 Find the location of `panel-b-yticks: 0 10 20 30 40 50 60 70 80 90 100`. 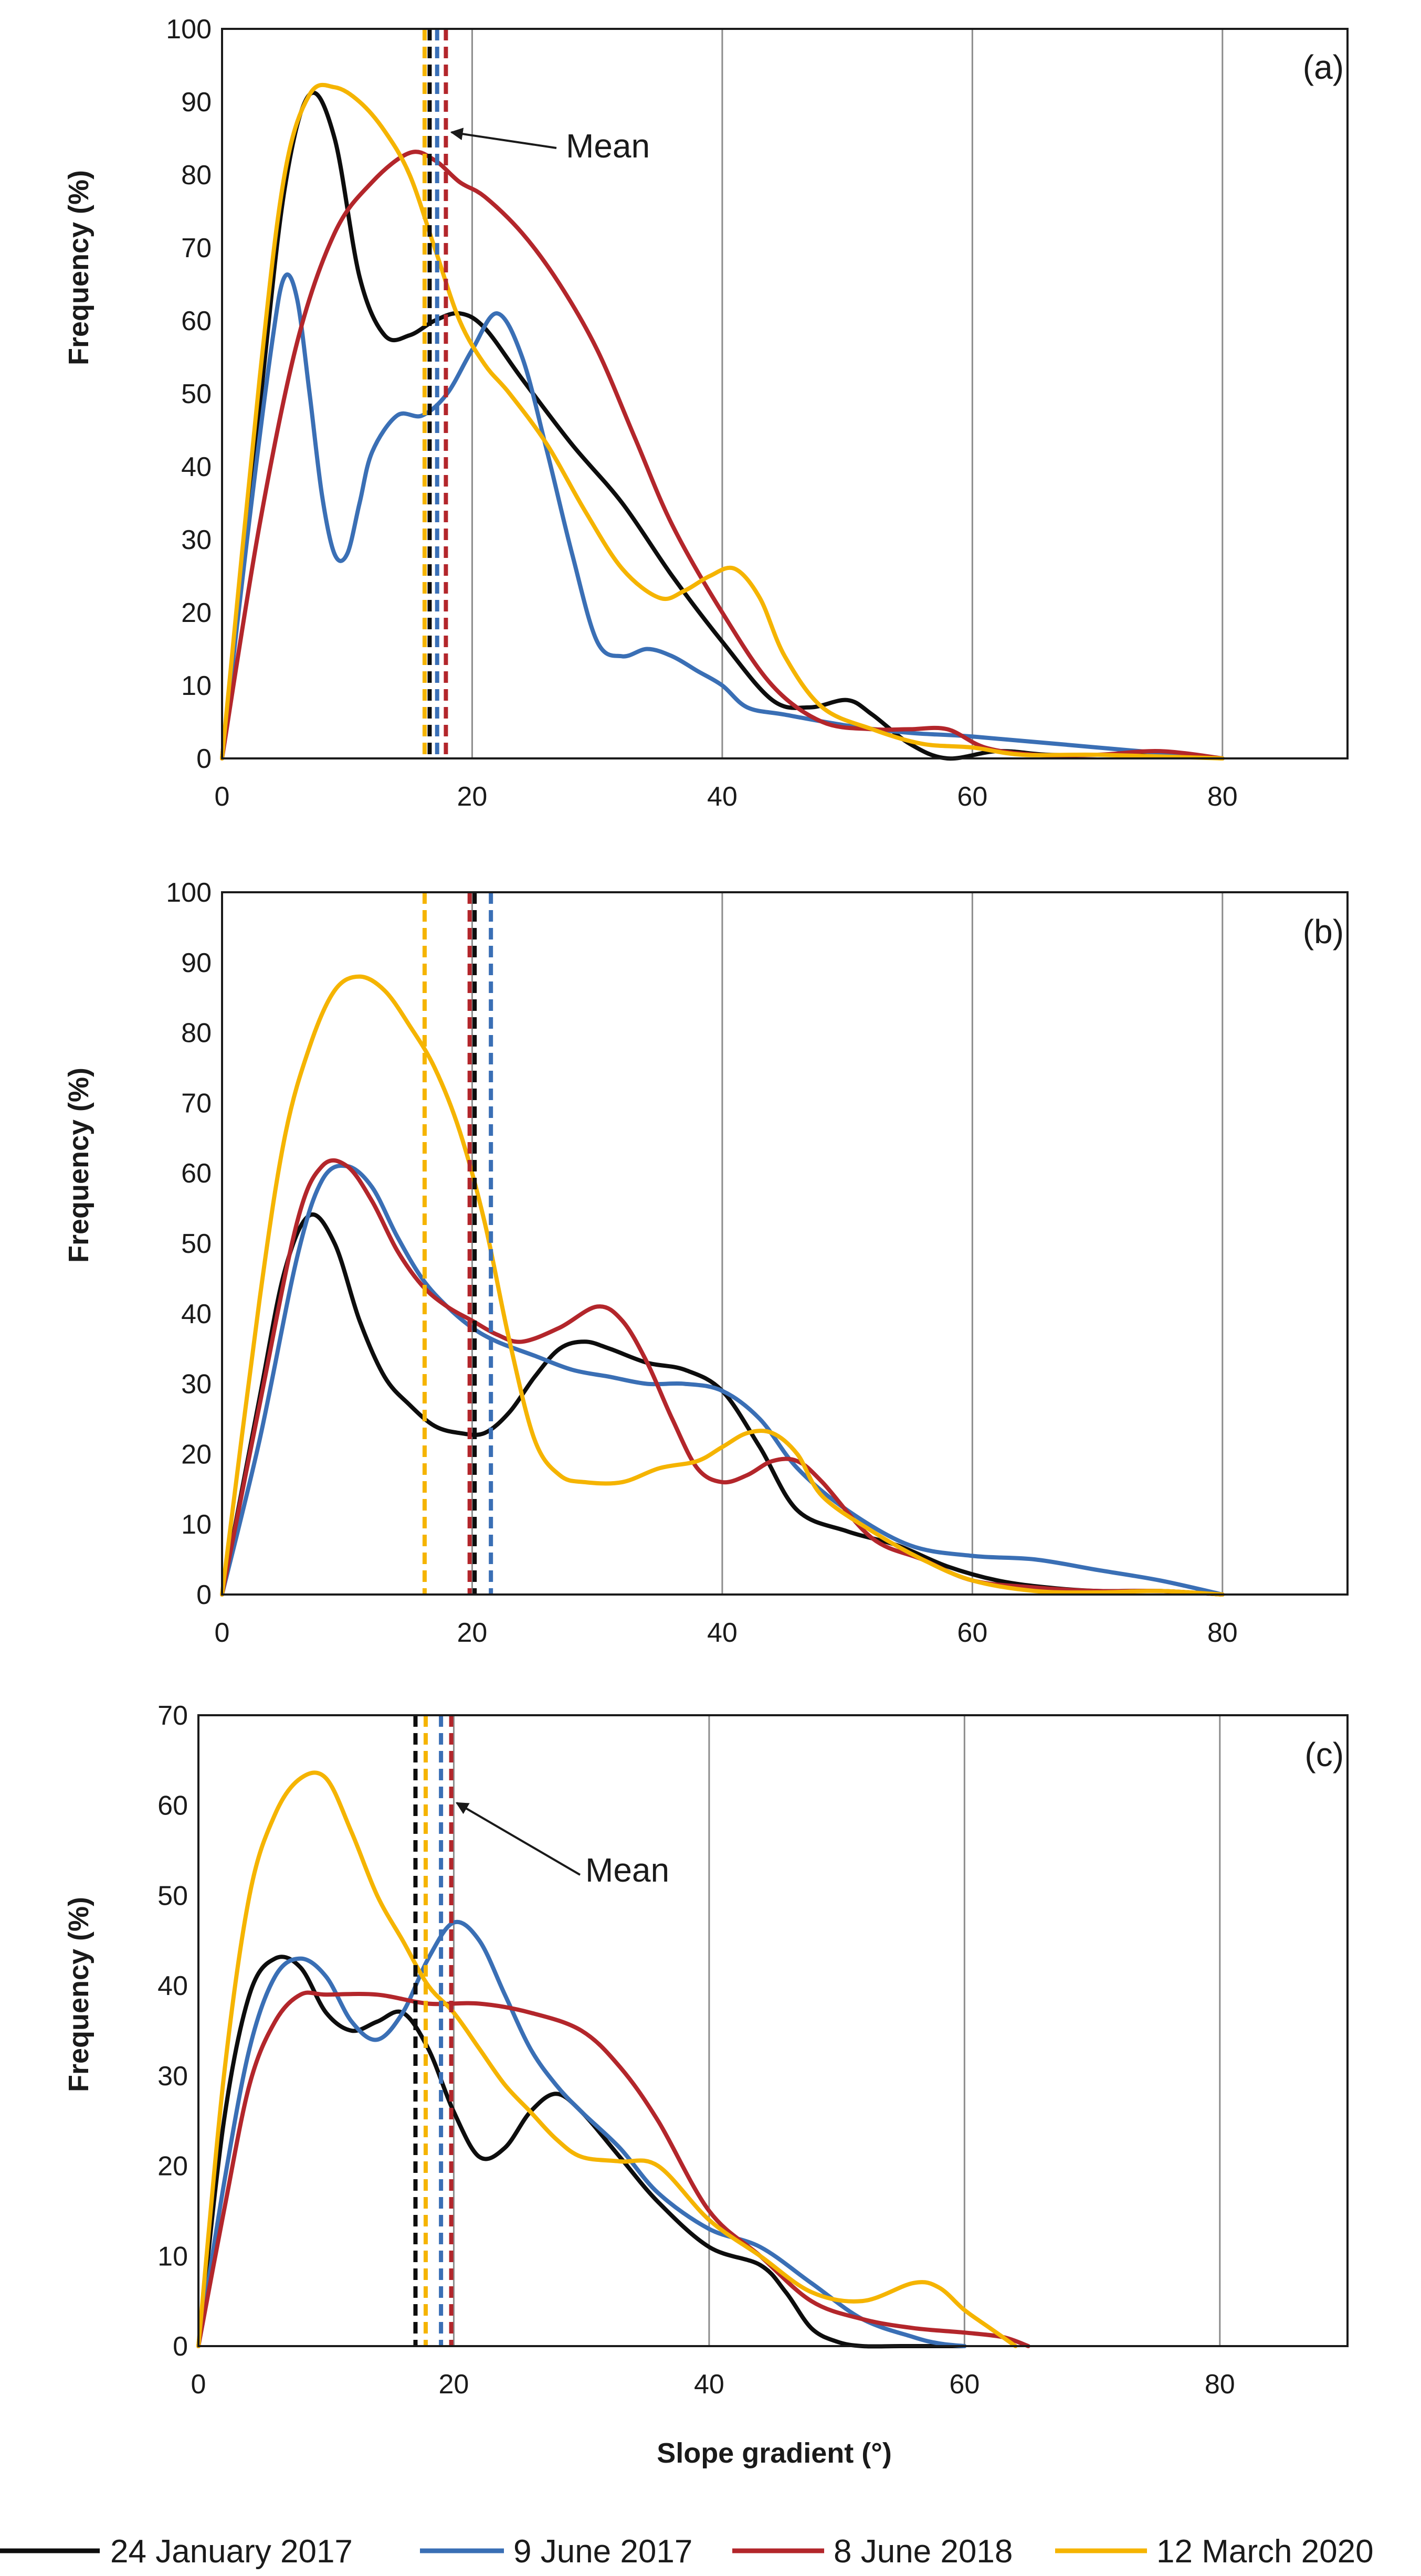

panel-b-yticks: 0 10 20 30 40 50 60 70 80 90 100 is located at coordinates (189, 1244).